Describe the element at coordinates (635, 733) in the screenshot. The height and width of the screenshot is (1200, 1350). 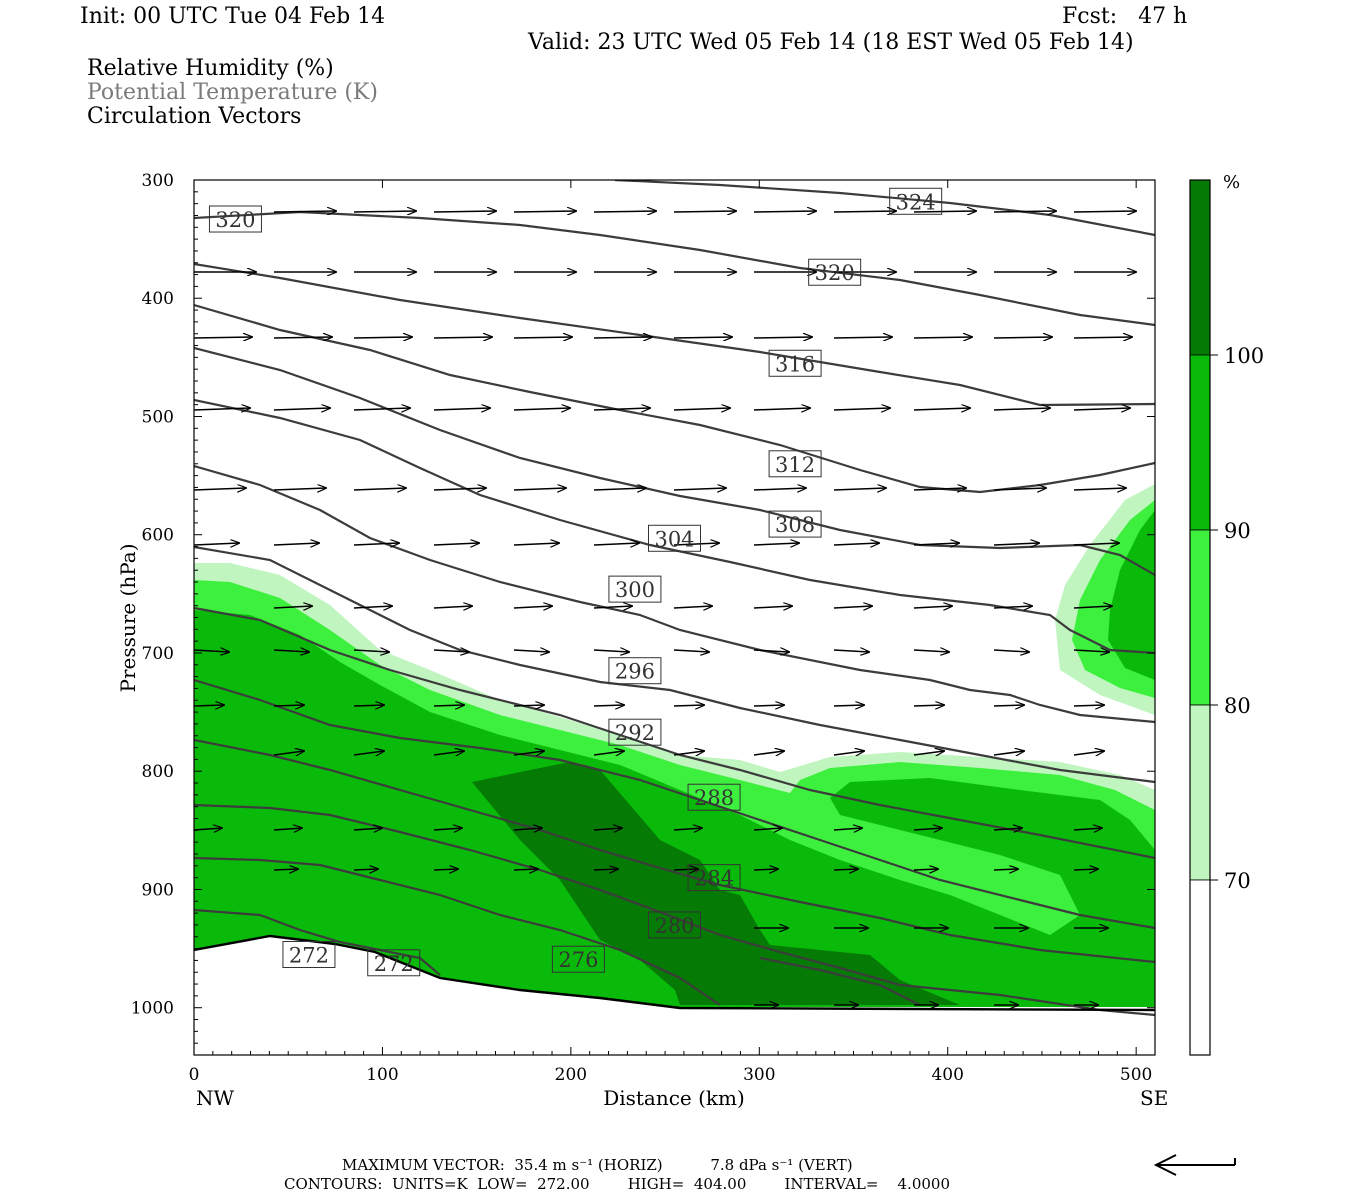
I see `theta-label-292: 292` at that location.